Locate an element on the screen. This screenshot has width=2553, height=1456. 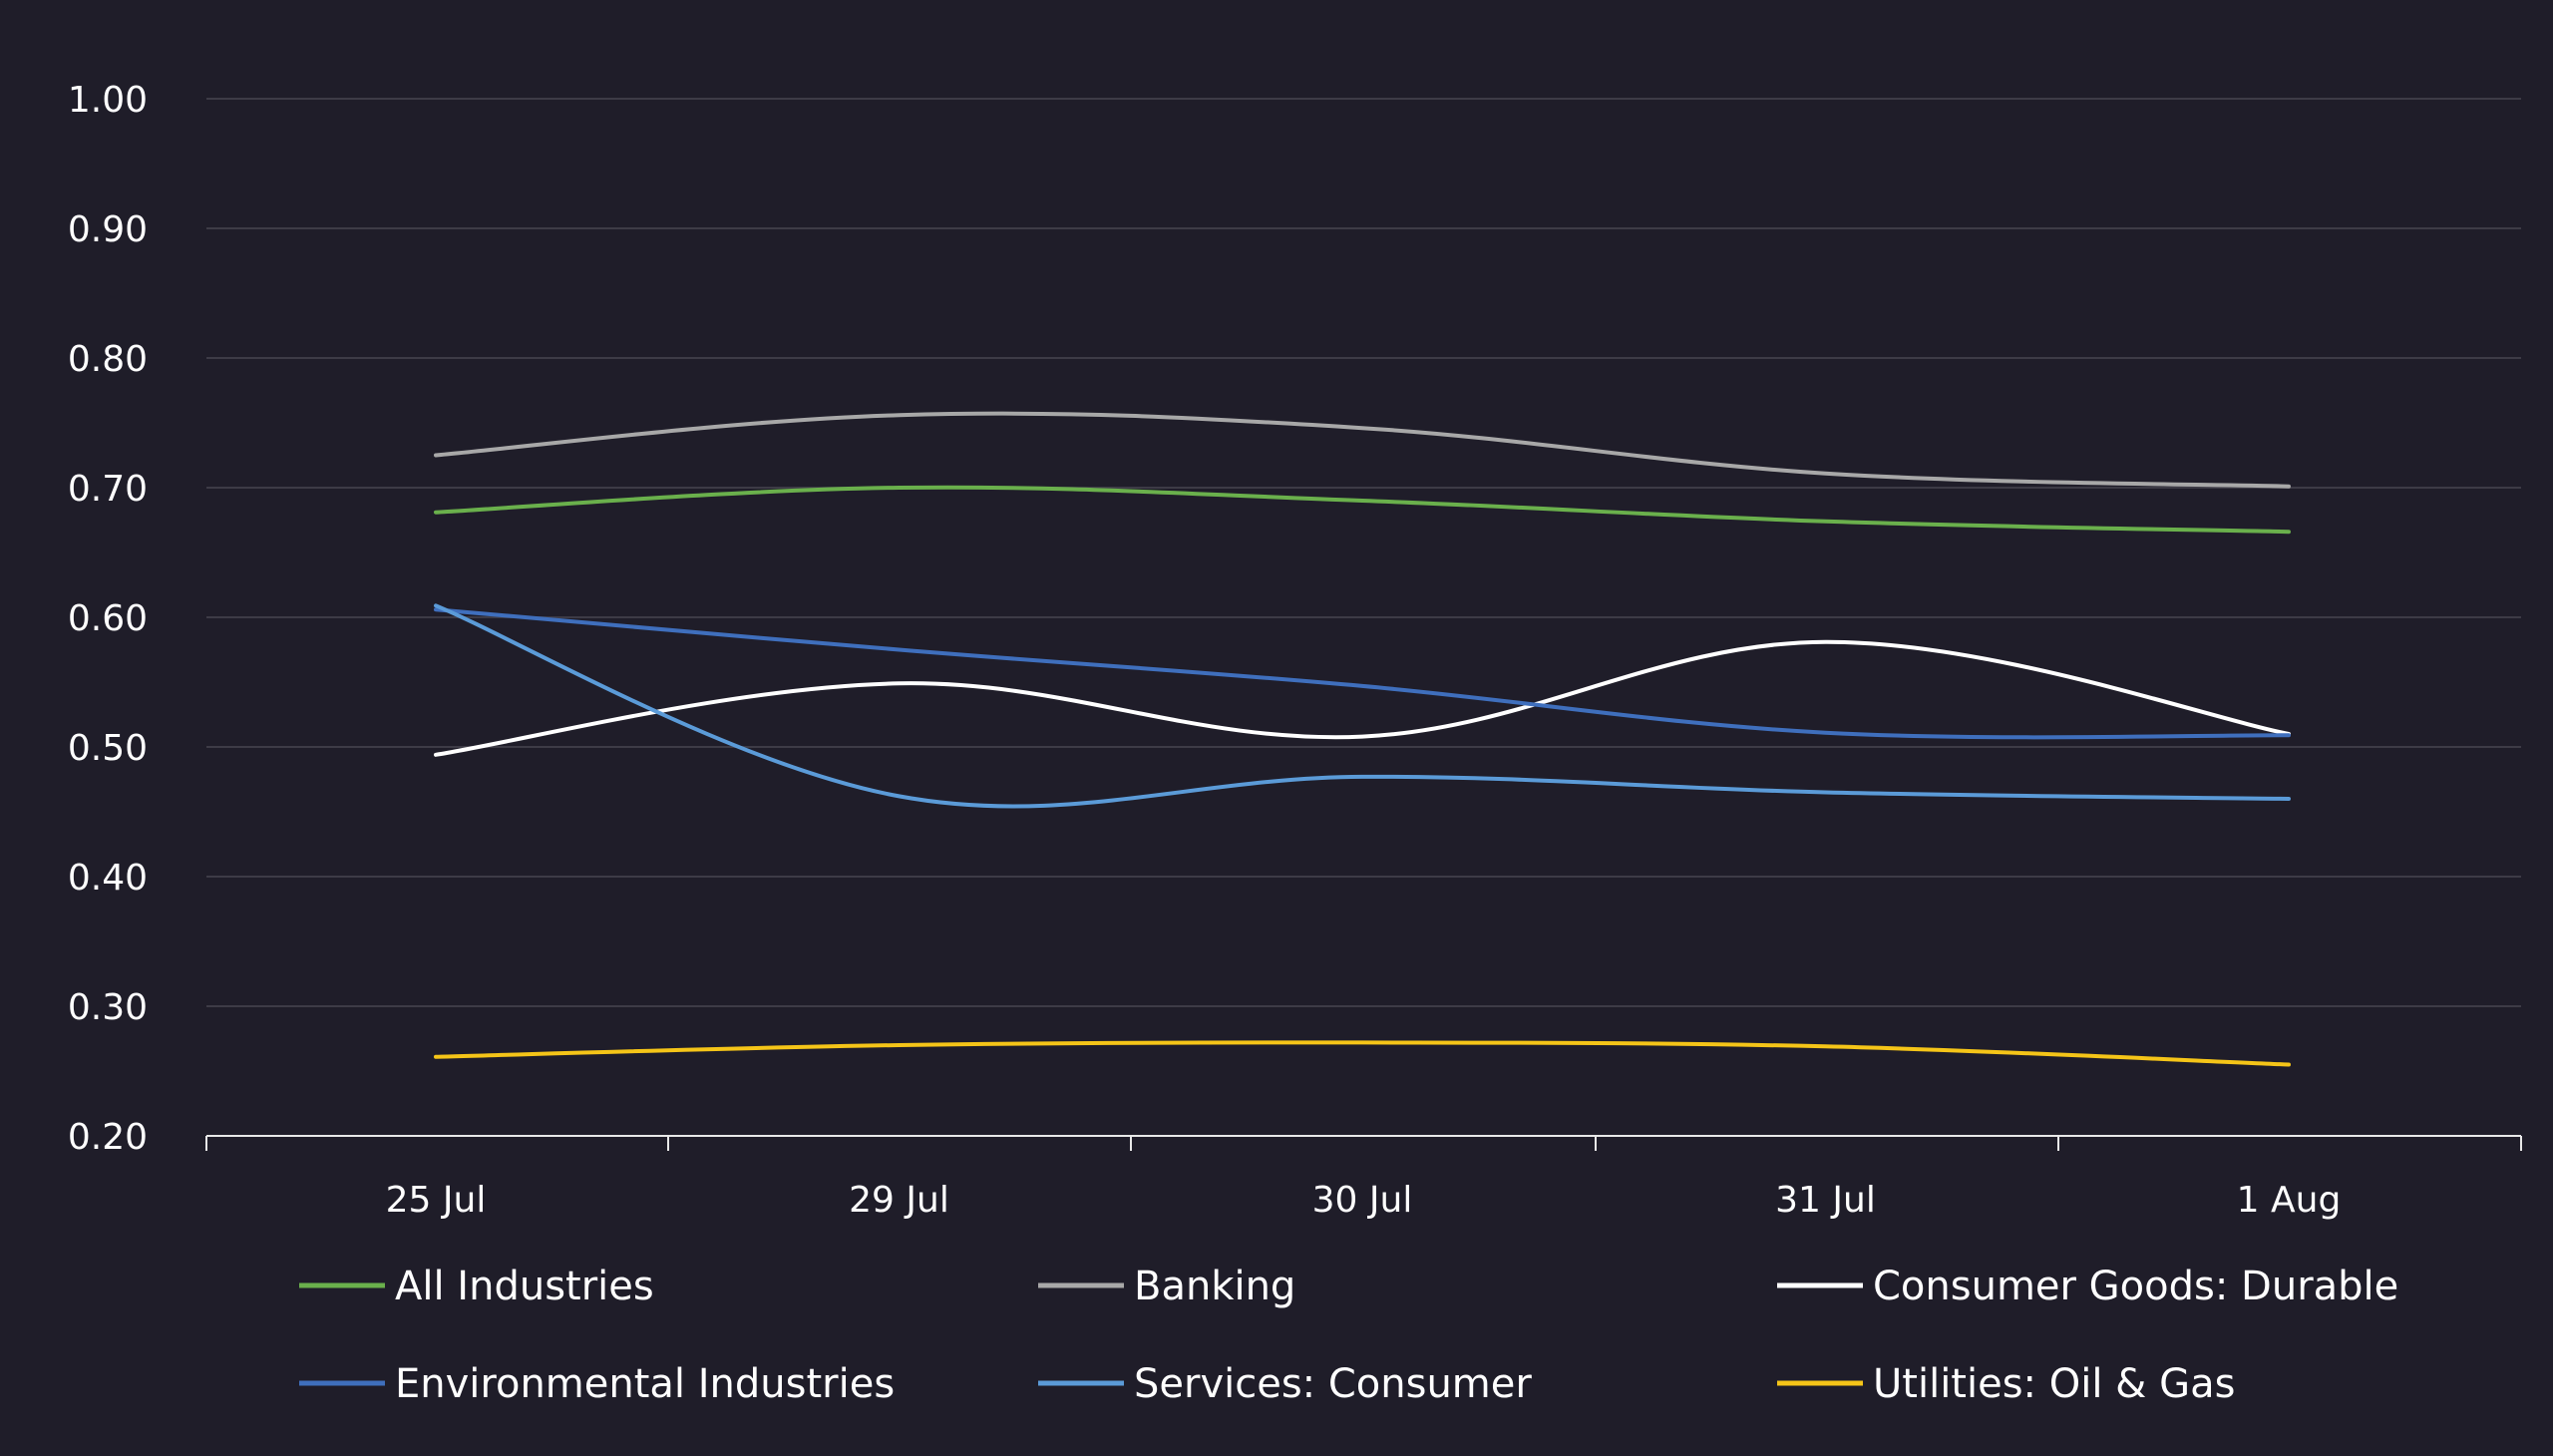
legend-label: Environmental Industries is located at coordinates (645, 1384).